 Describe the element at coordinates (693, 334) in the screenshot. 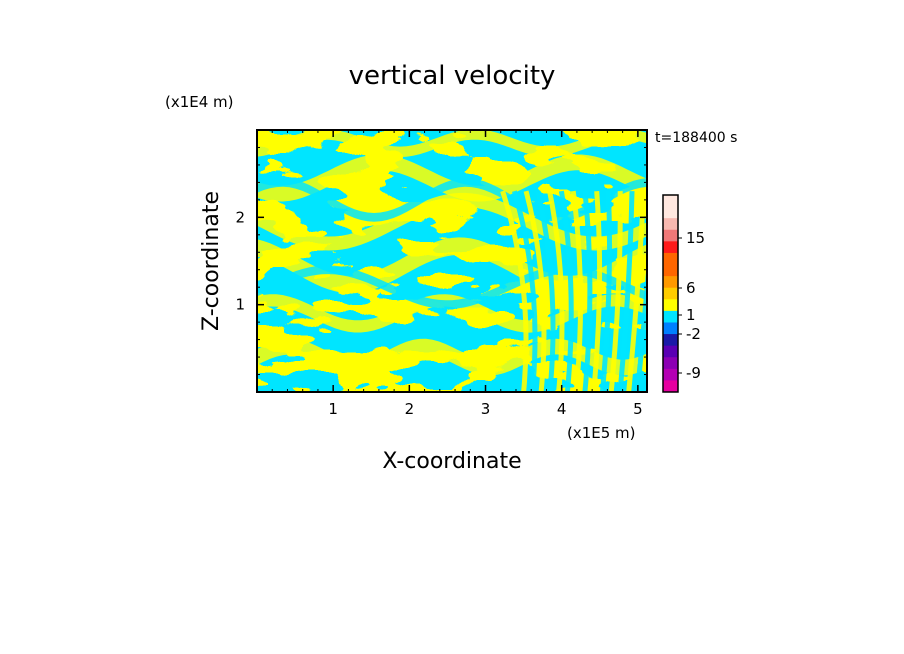

I see `colorbar-label: -2` at that location.